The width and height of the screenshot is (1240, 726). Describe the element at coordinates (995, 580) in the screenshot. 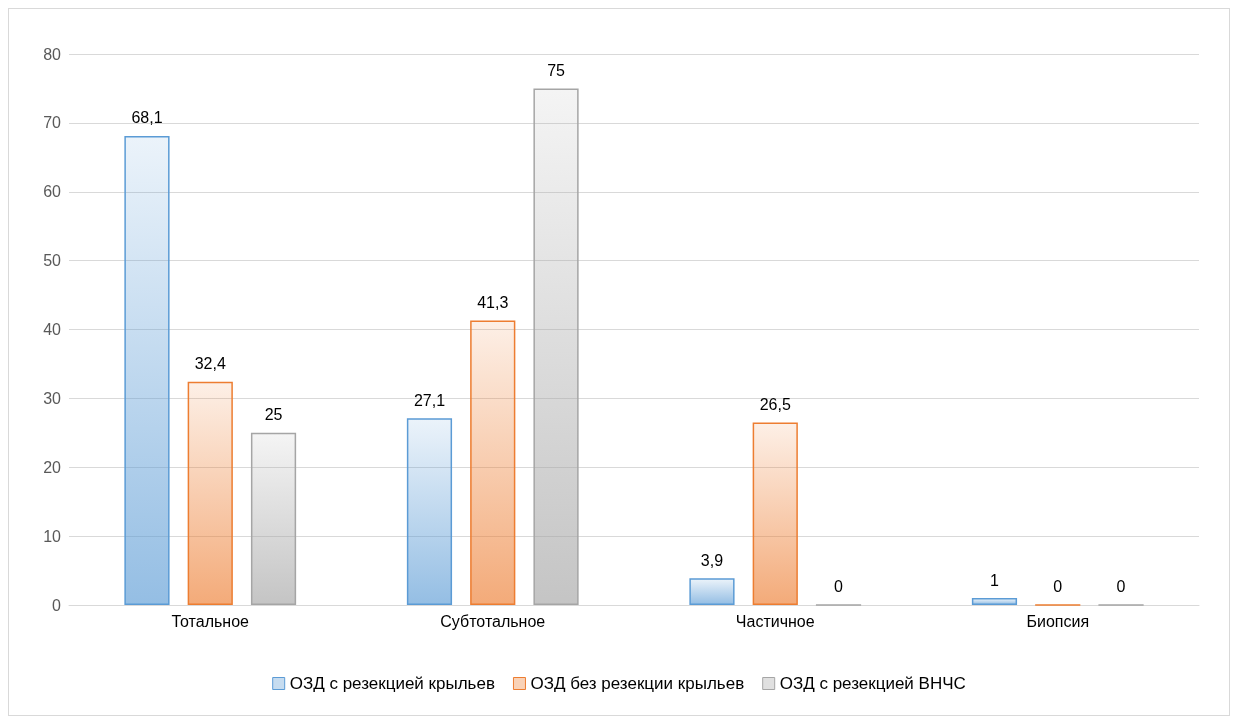

I see `data-label: 1` at that location.